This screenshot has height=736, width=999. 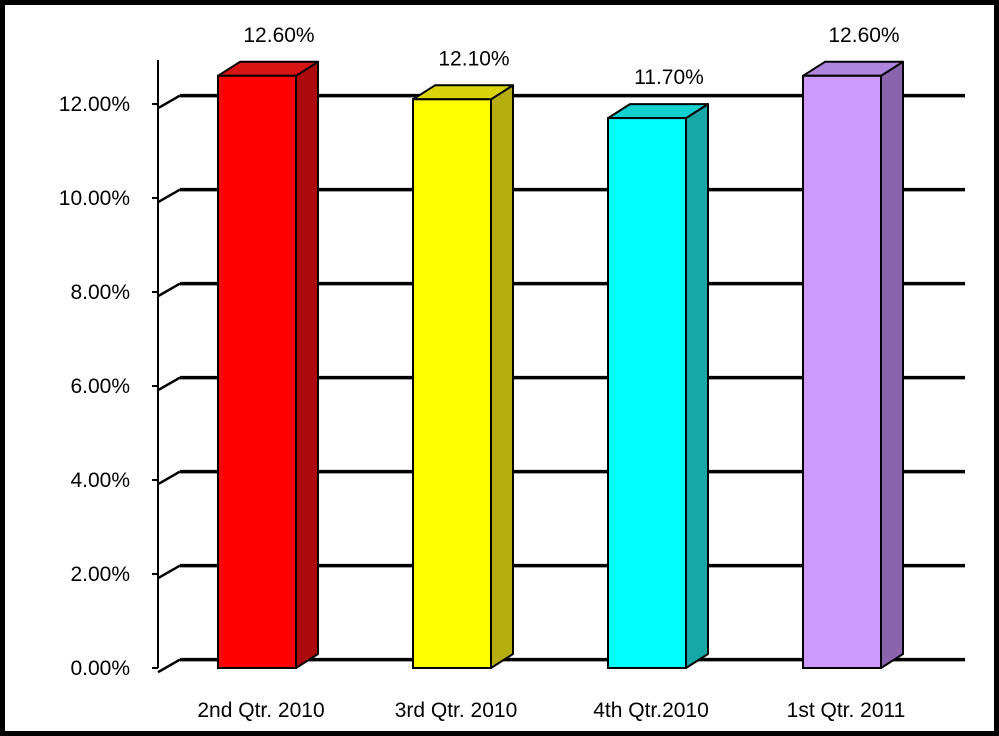 I want to click on y-tick-label: 6.00%, so click(x=100, y=386).